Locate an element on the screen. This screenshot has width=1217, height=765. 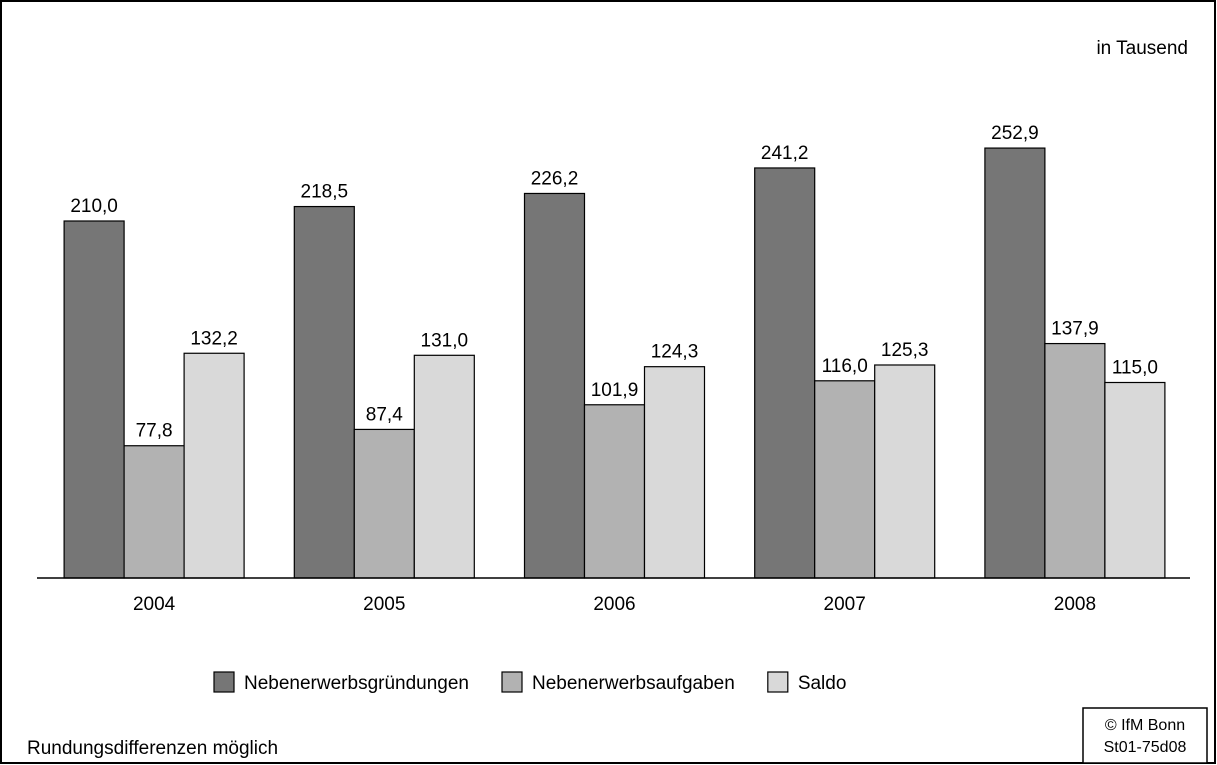
note: Rundungsdifferenzen möglich is located at coordinates (152, 748).